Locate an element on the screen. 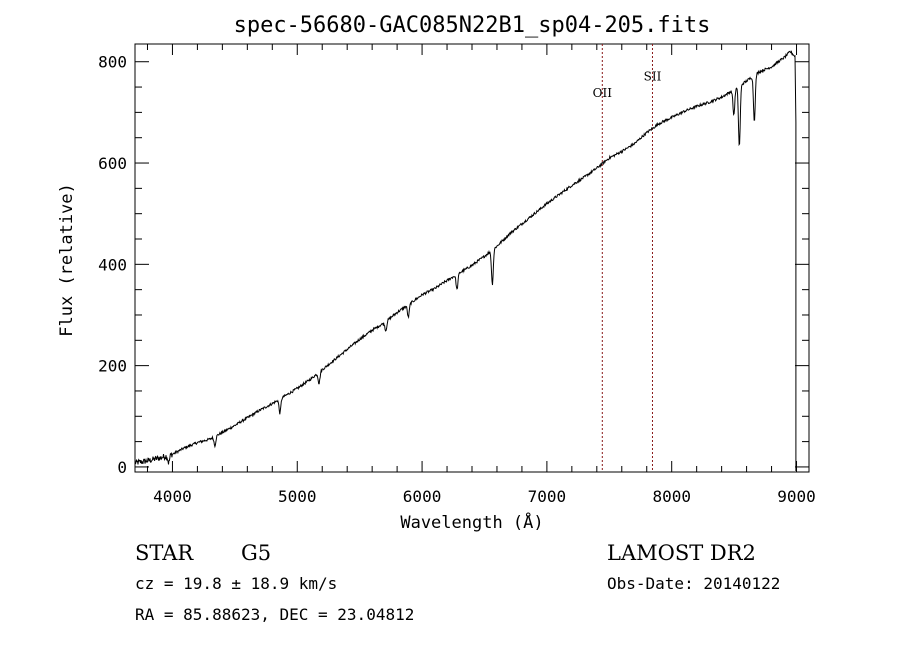  object-subclass: G5 is located at coordinates (256, 553).